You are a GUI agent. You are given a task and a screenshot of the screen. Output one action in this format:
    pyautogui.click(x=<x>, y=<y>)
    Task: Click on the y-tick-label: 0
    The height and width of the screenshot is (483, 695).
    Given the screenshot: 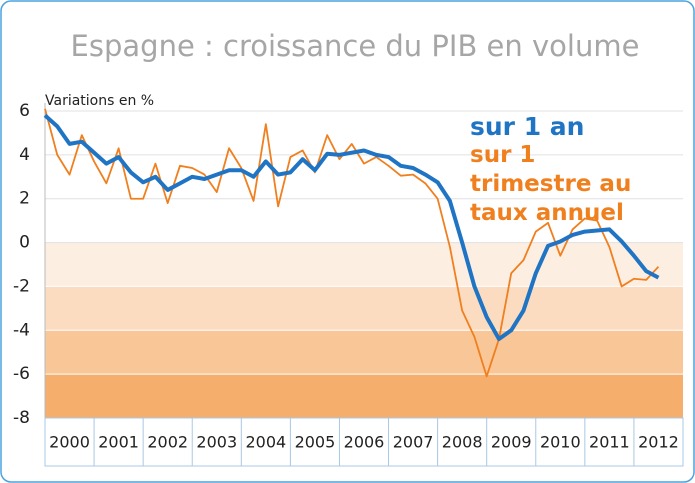 What is the action you would take?
    pyautogui.click(x=24, y=243)
    